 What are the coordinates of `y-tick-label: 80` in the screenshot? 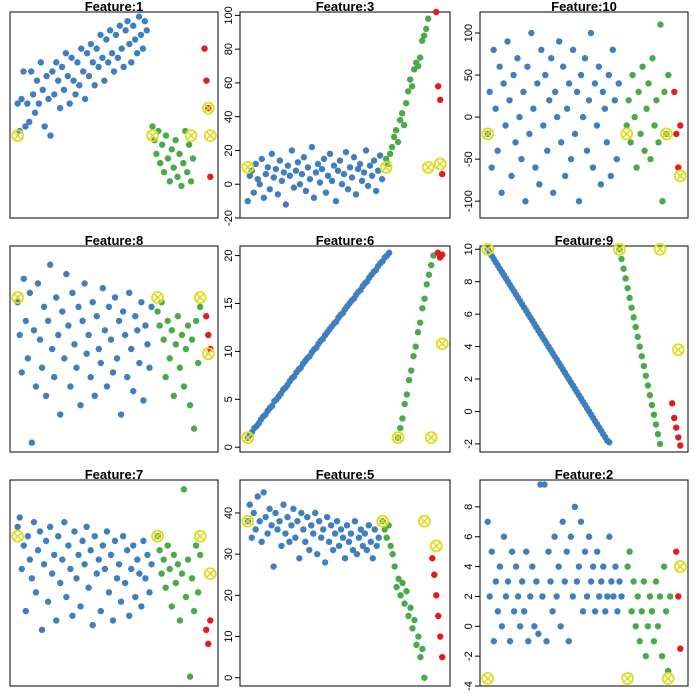 It's located at (229, 49).